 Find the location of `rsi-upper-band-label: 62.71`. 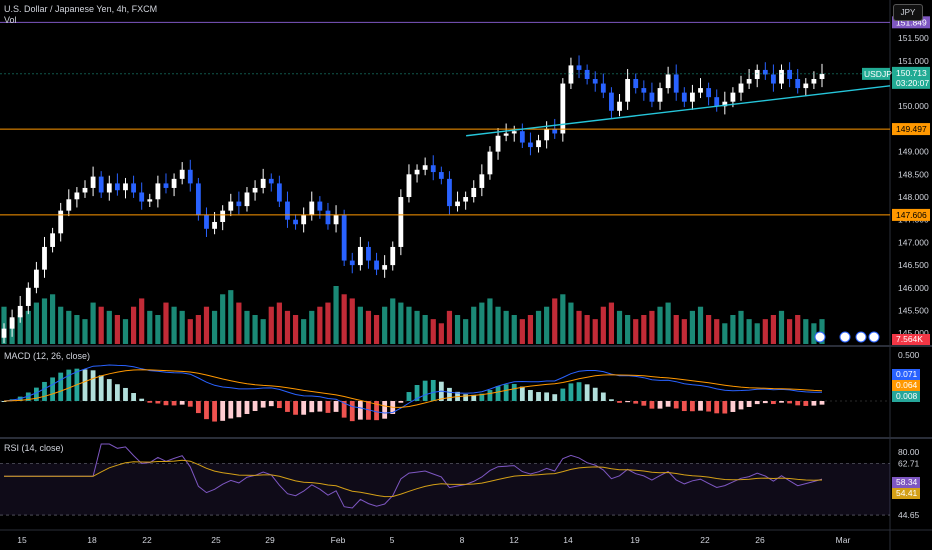

rsi-upper-band-label: 62.71 is located at coordinates (909, 463).